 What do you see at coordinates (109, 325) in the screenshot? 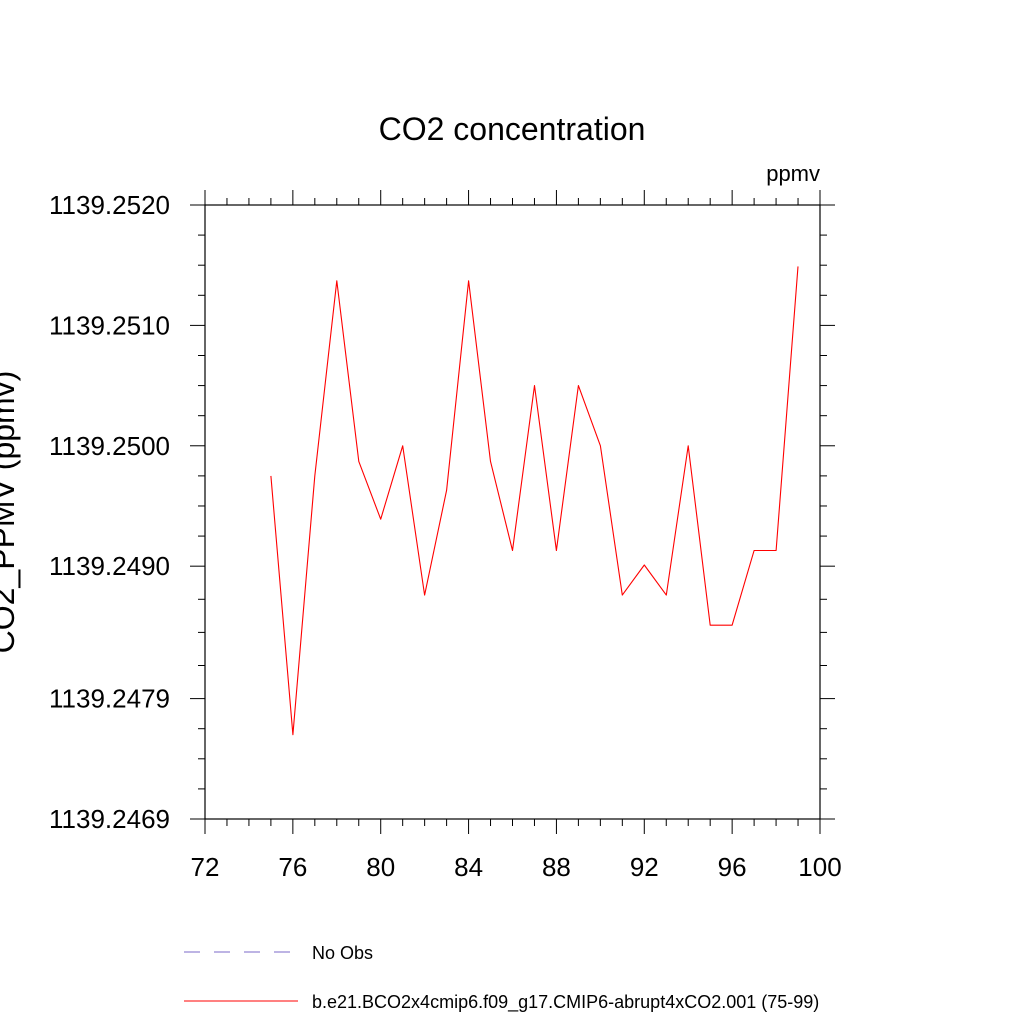
I see `y-tick-label: 1139.2510` at bounding box center [109, 325].